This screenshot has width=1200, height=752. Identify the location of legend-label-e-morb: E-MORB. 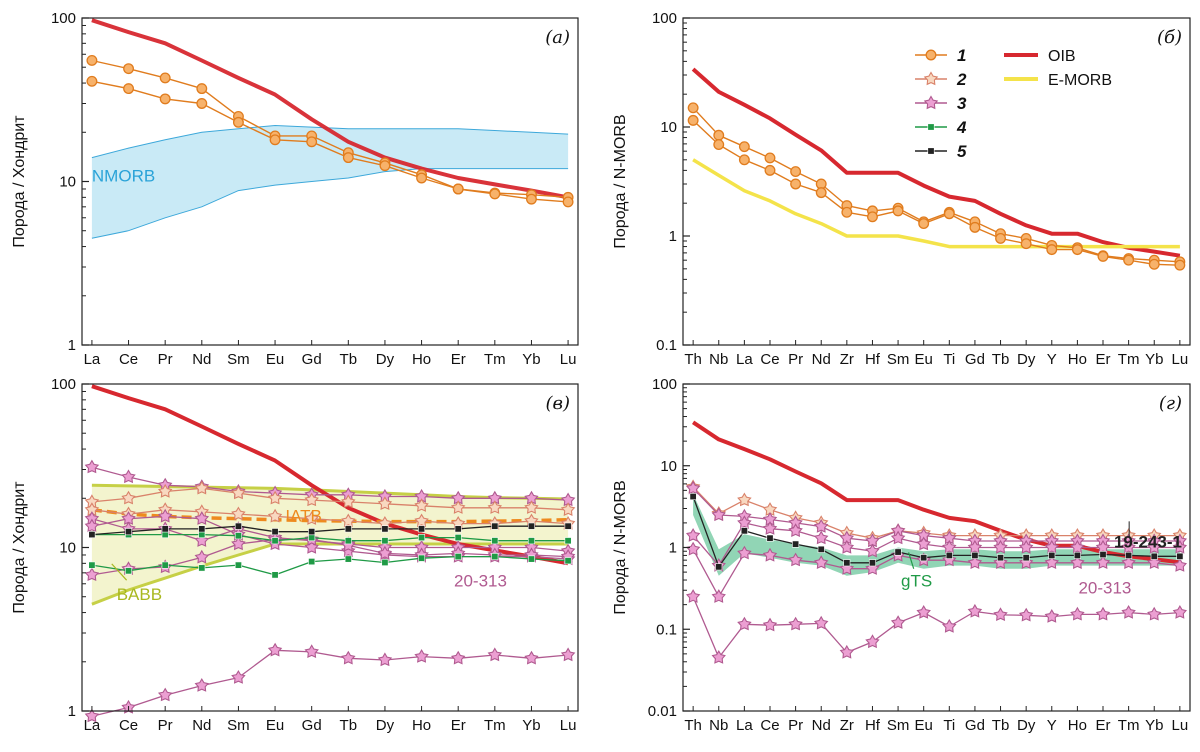
(1080, 80).